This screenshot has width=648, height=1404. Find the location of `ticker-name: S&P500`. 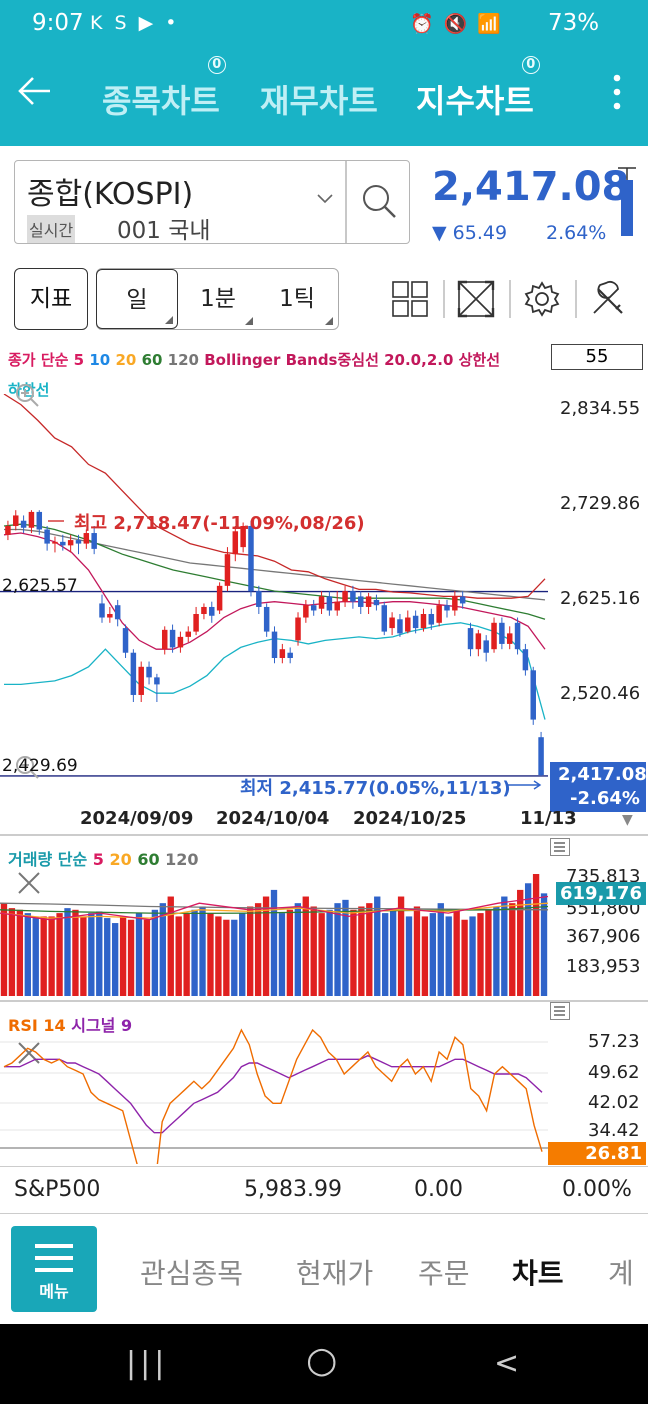

ticker-name: S&P500 is located at coordinates (57, 1189).